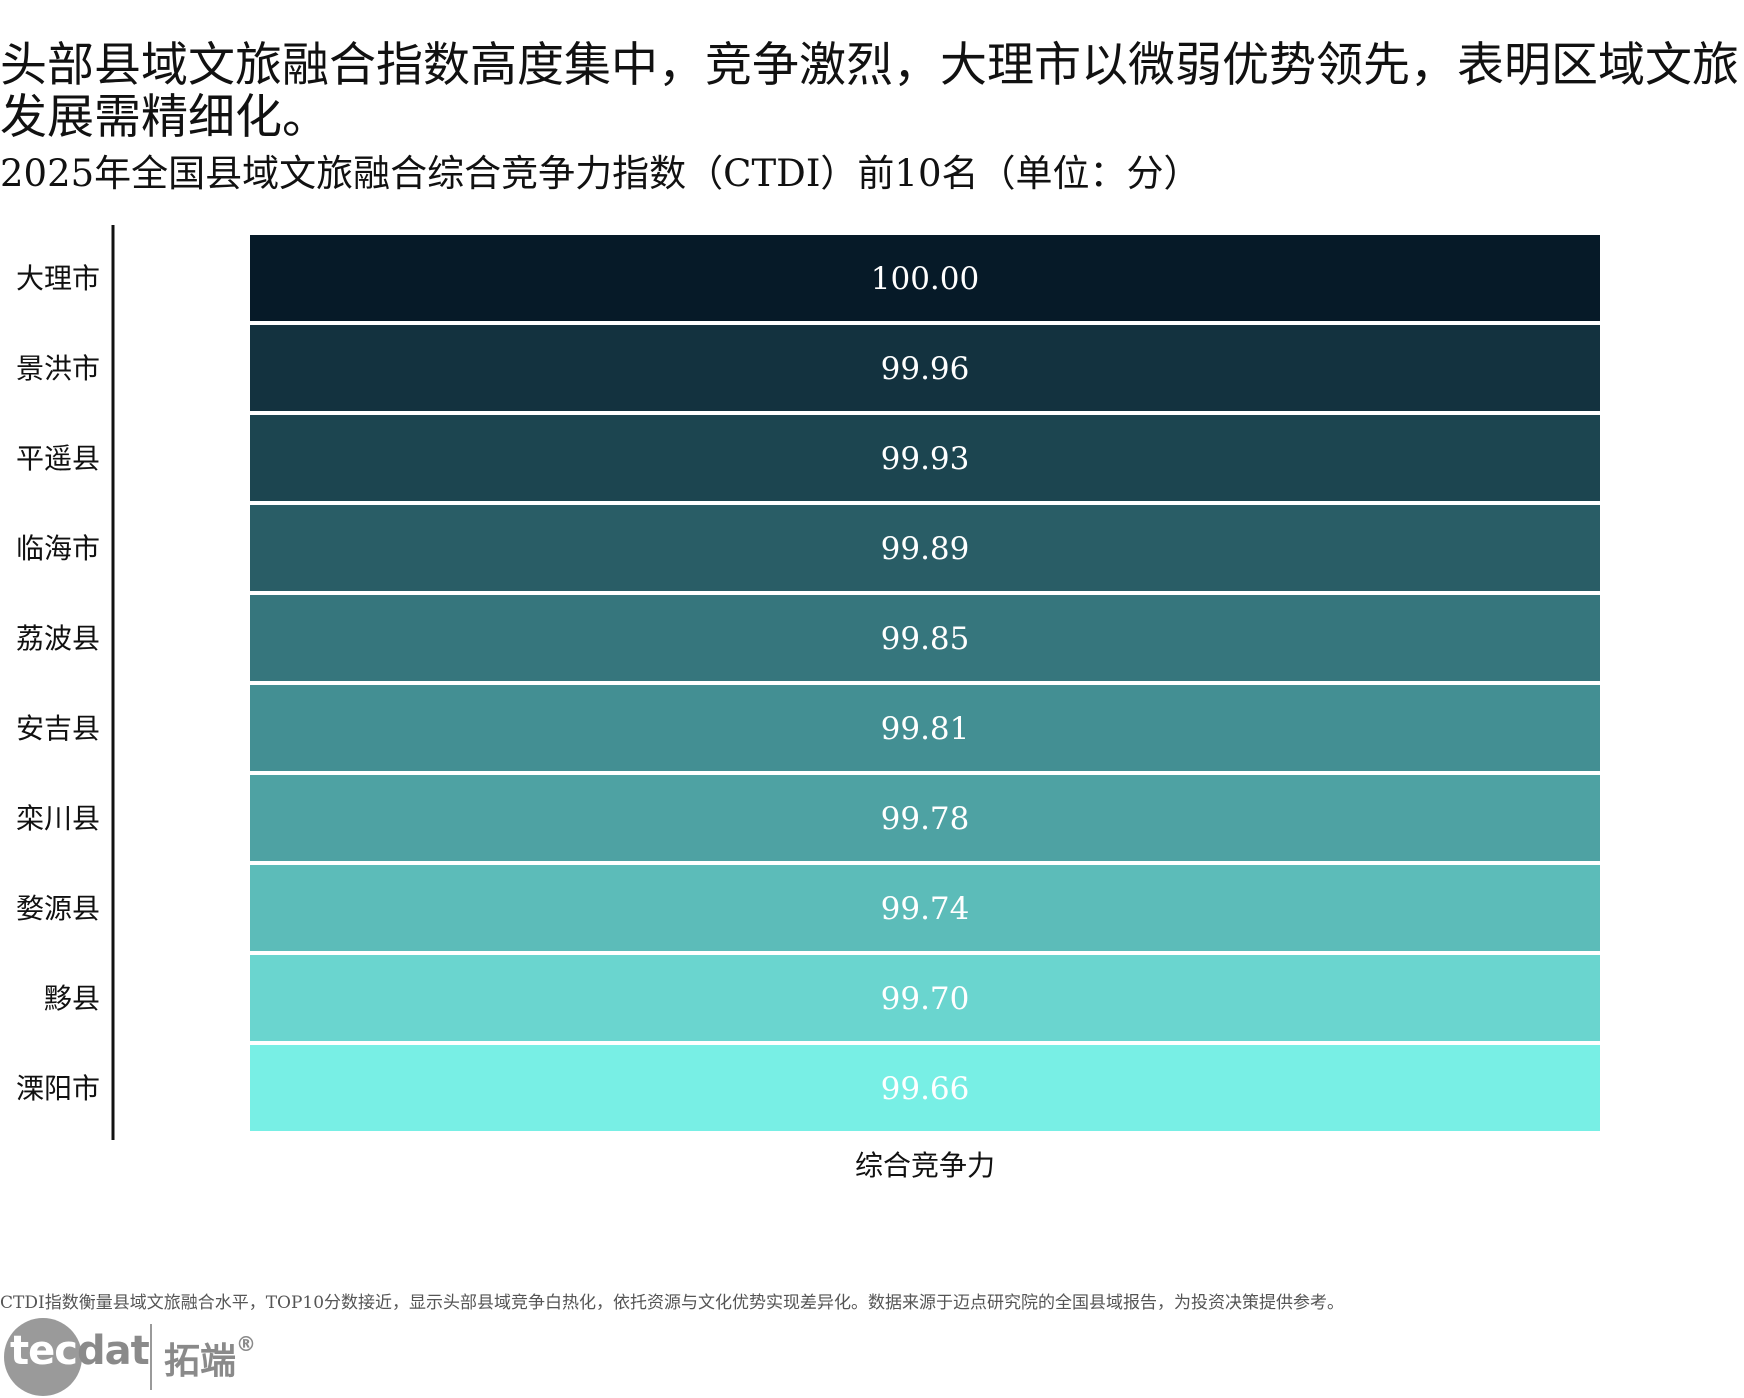 This screenshot has width=1744, height=1398. I want to click on y-tick-label: 溧阳市, so click(58, 1088).